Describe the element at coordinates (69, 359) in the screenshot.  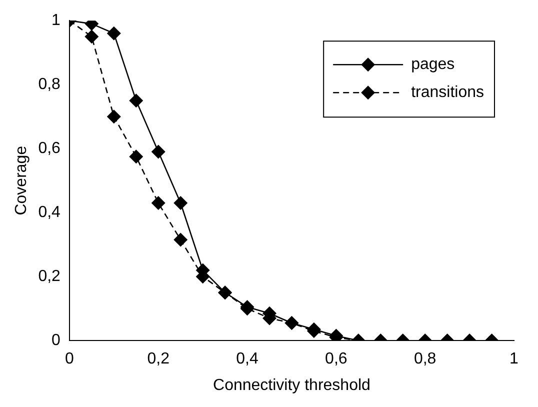
I see `x-tick-label: 0` at that location.